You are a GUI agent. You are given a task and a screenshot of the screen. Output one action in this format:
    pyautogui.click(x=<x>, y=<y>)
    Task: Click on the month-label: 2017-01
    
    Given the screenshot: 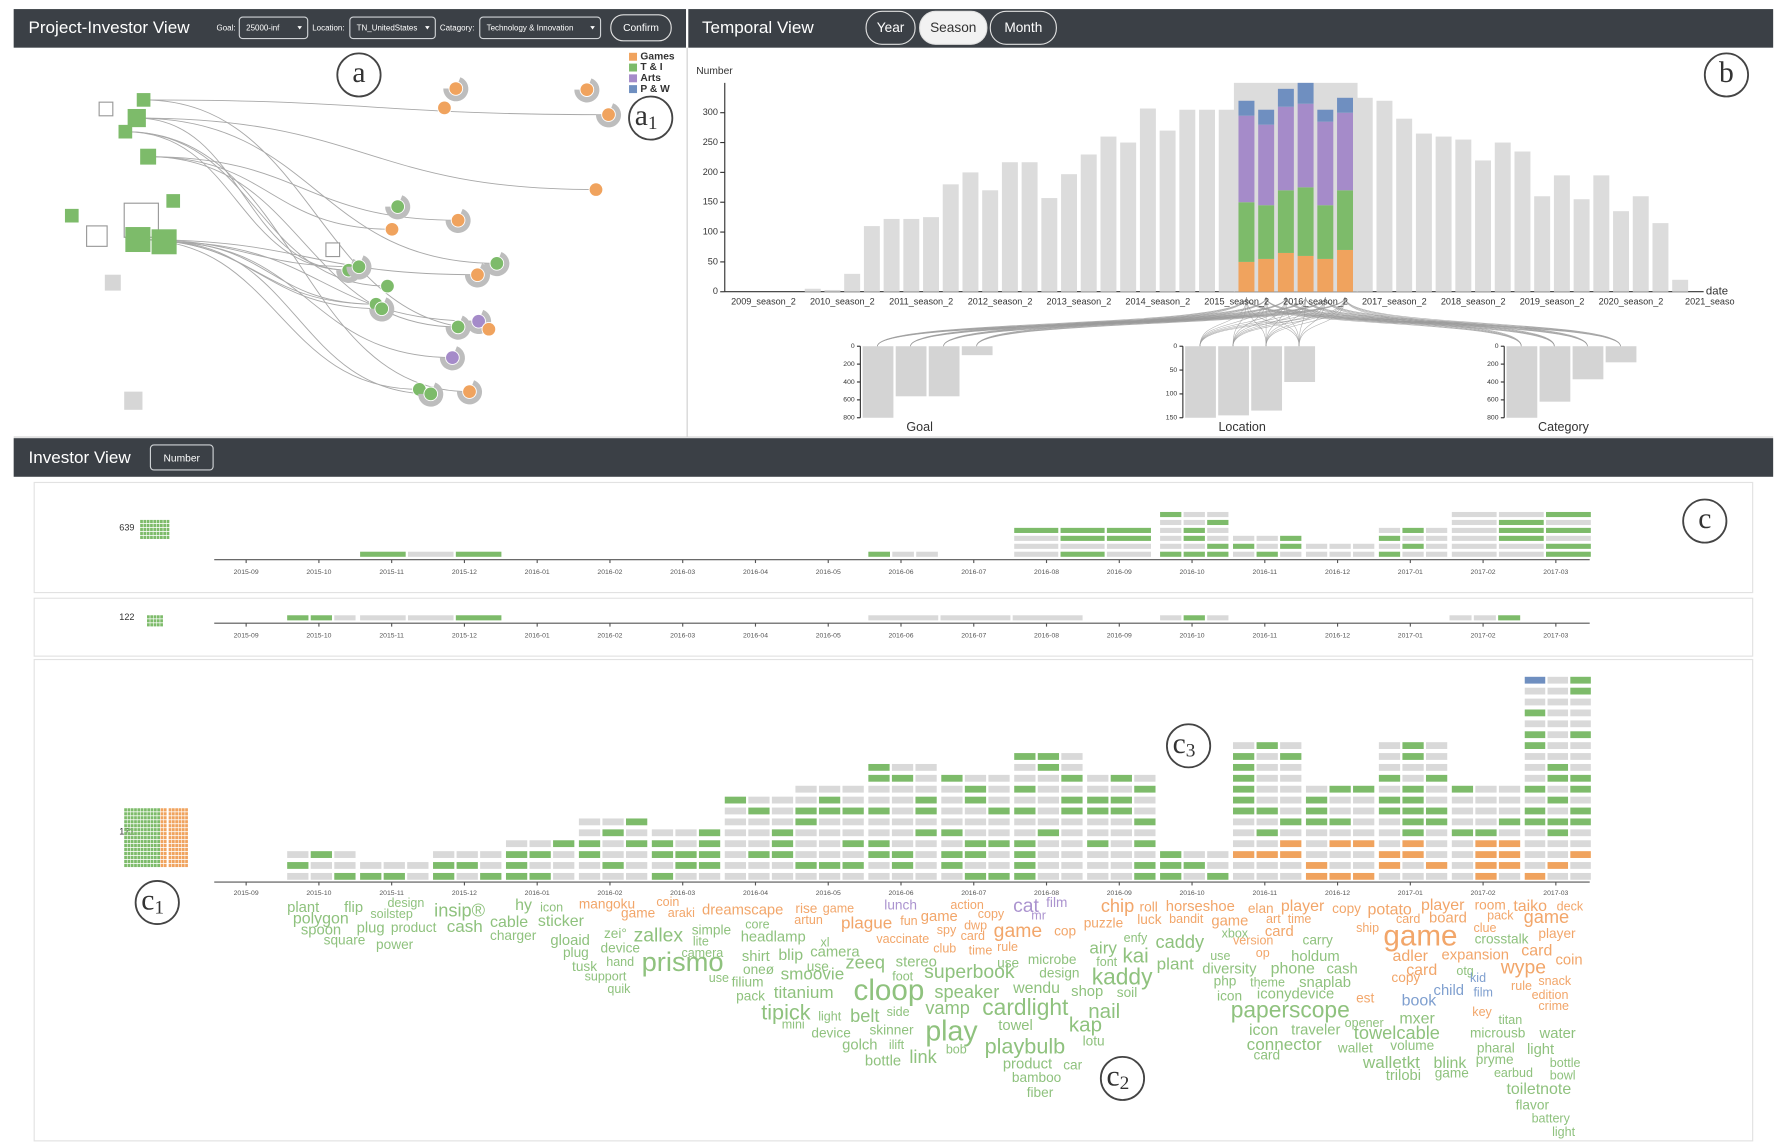 What is the action you would take?
    pyautogui.click(x=1410, y=893)
    